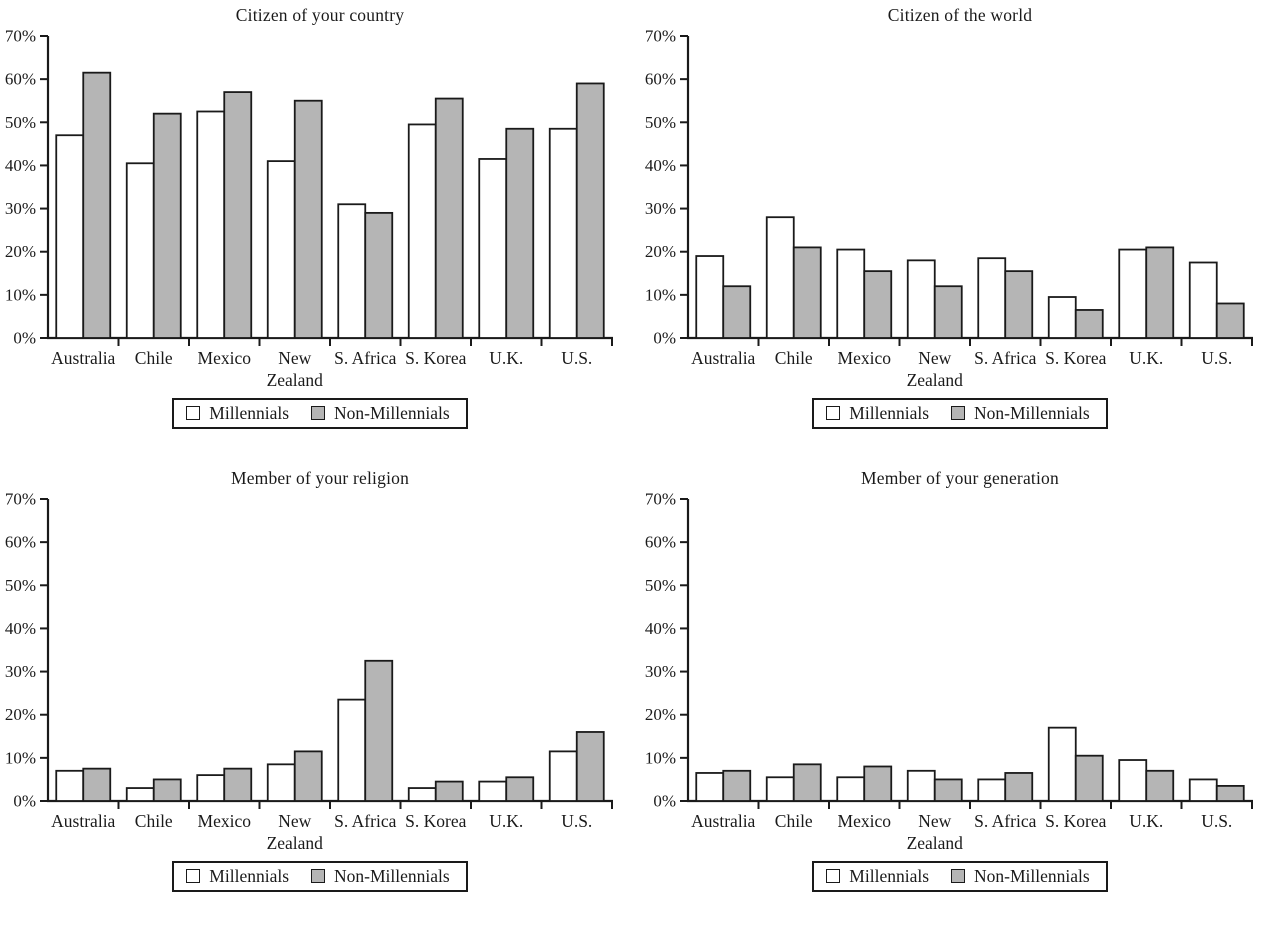 This screenshot has height=927, width=1280. Describe the element at coordinates (320, 478) in the screenshot. I see `chart-title: Member of your religion` at that location.